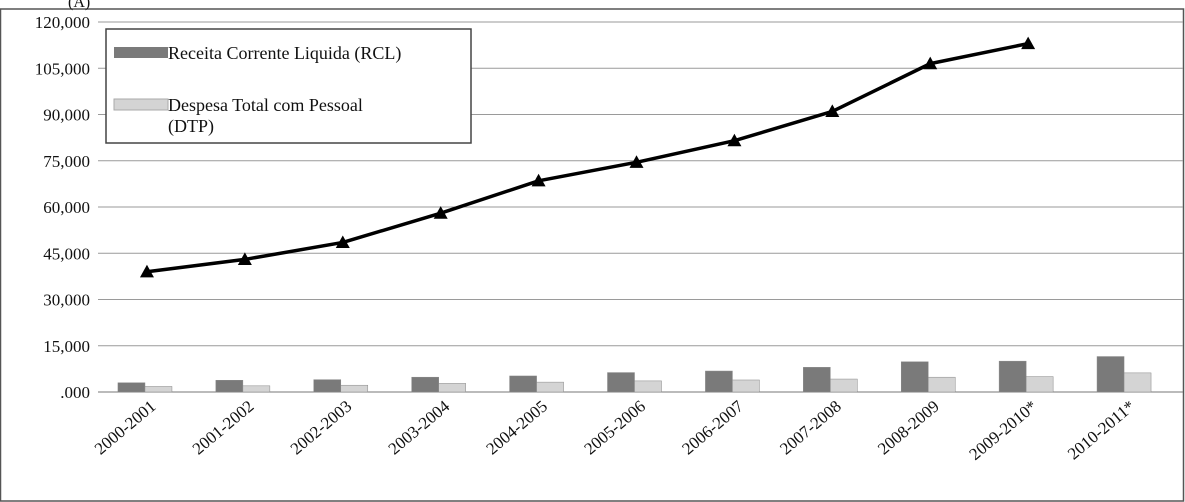 This screenshot has width=1185, height=502. Describe the element at coordinates (284, 53) in the screenshot. I see `legend-label-rcl: Receita Corrente Liquida (RCL)` at that location.